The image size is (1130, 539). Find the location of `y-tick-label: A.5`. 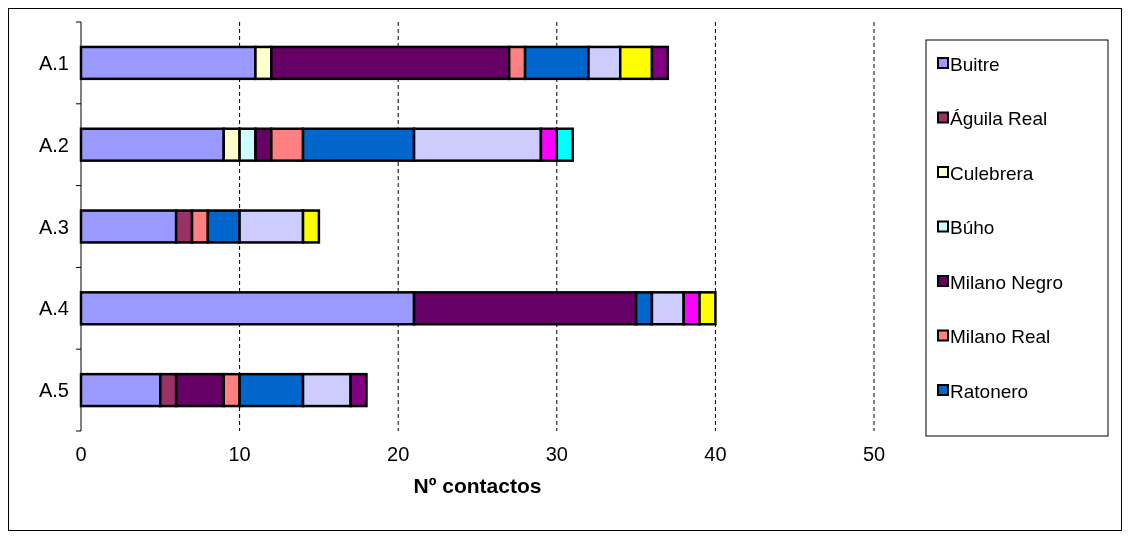

y-tick-label: A.5 is located at coordinates (53, 390).